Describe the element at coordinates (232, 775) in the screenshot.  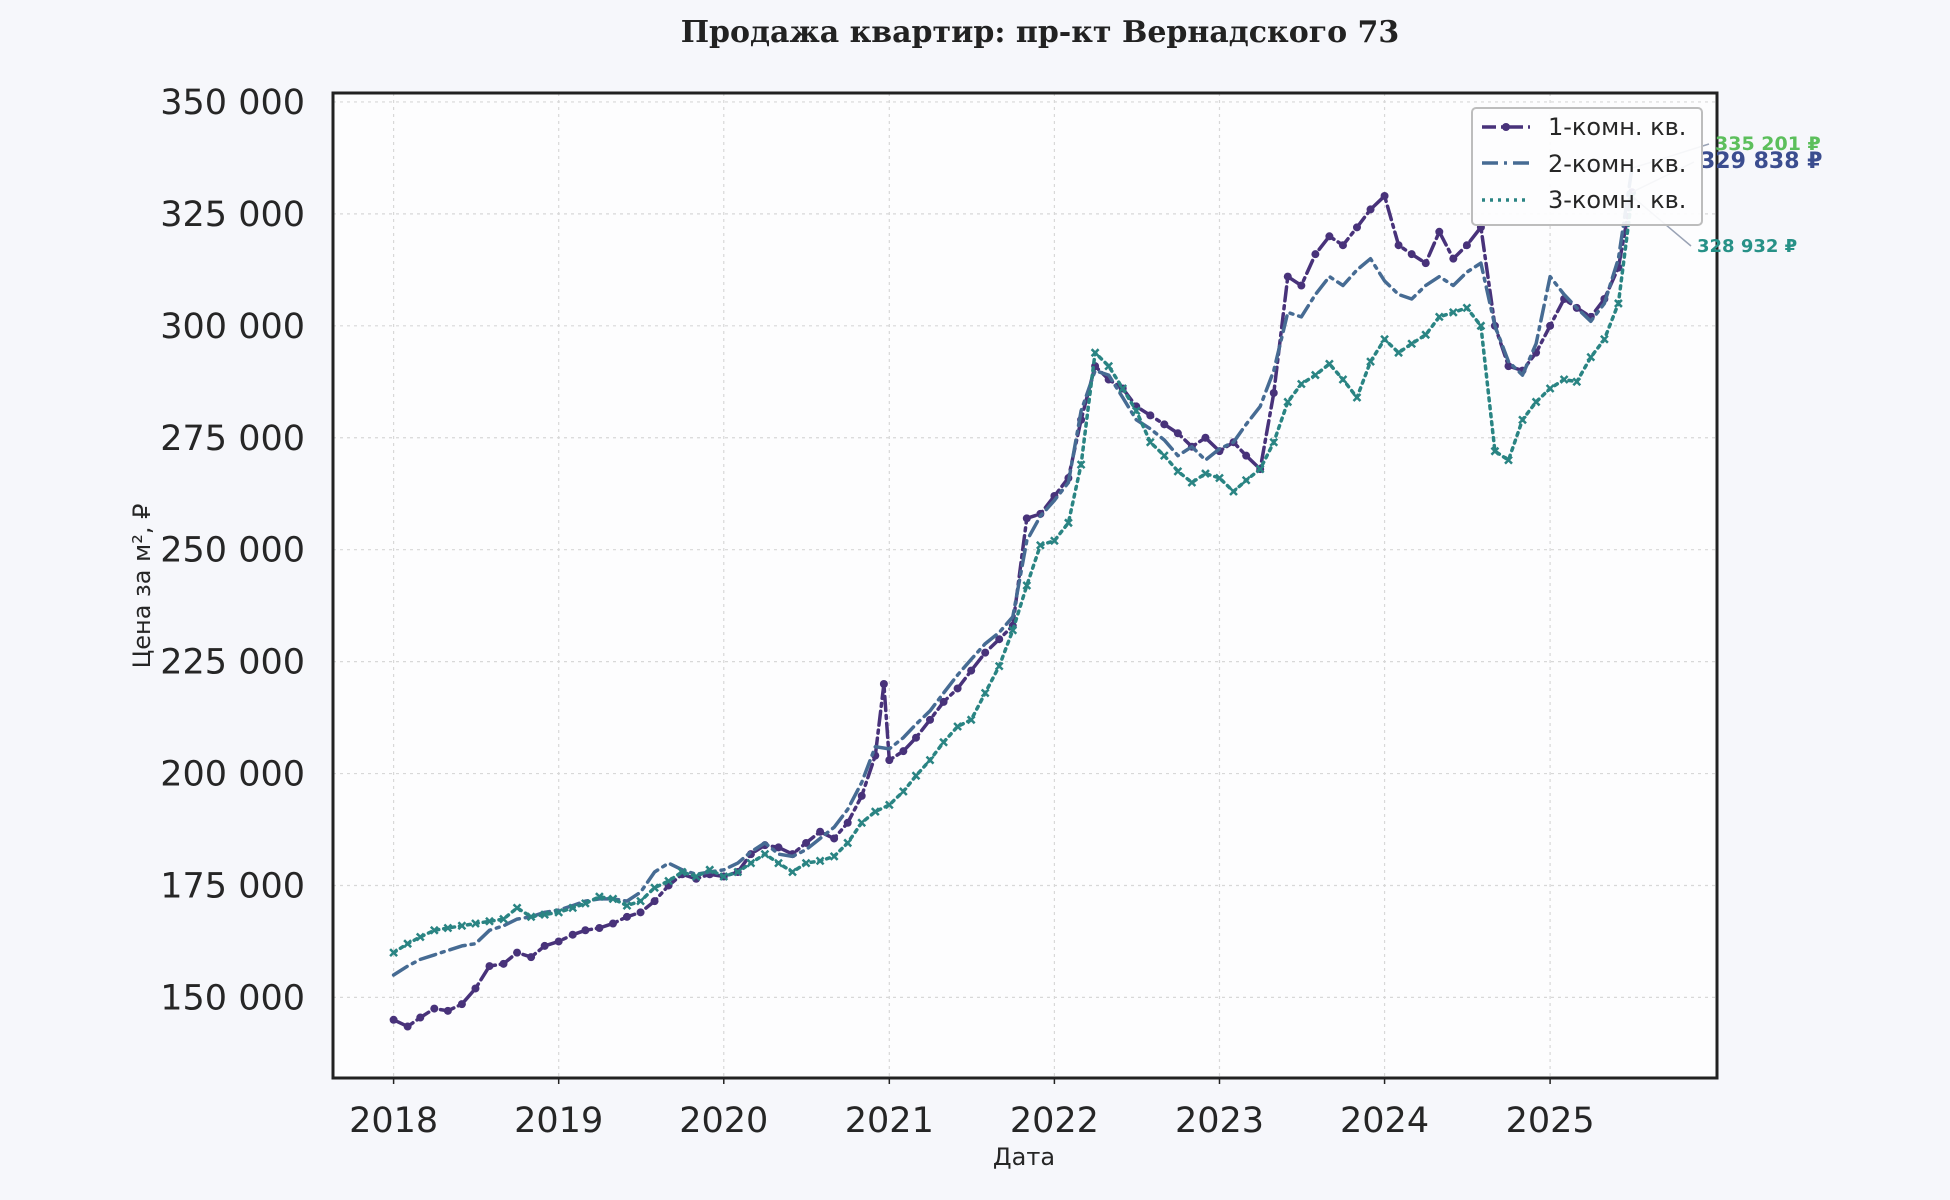
I see `y-tick-label: 200 000` at that location.